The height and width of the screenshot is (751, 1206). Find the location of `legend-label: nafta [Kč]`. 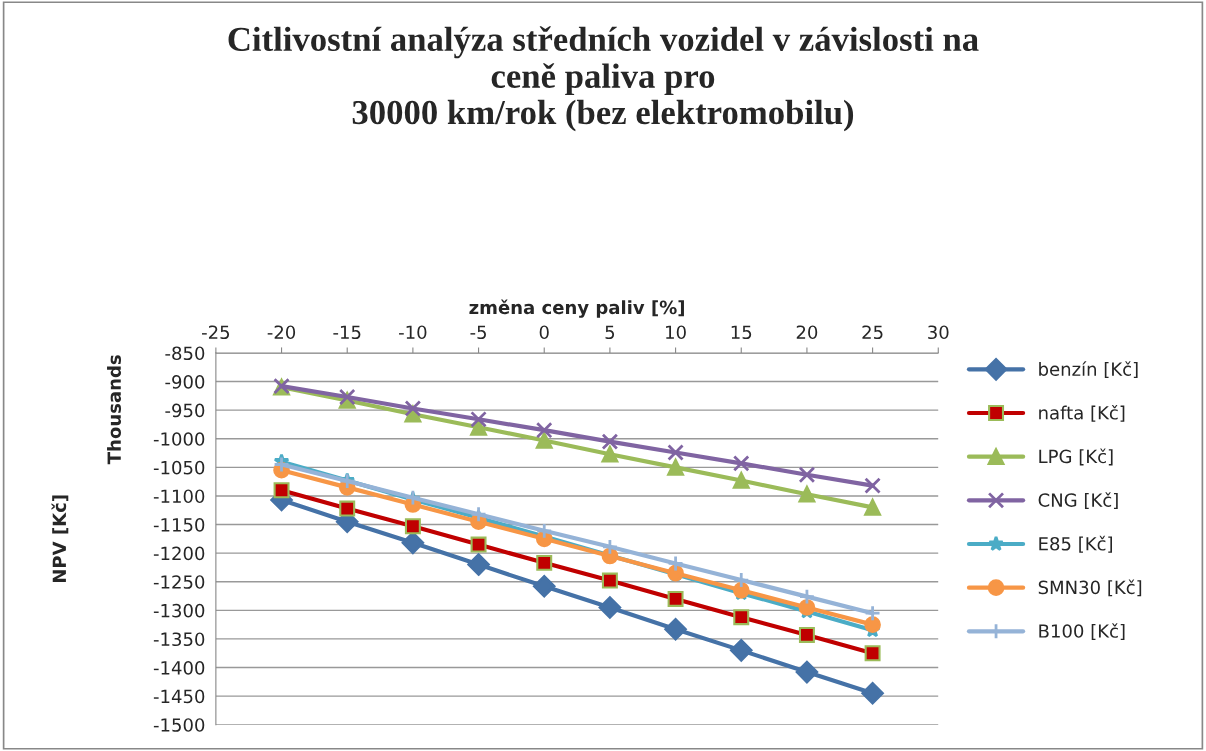

legend-label: nafta [Kč] is located at coordinates (1082, 413).